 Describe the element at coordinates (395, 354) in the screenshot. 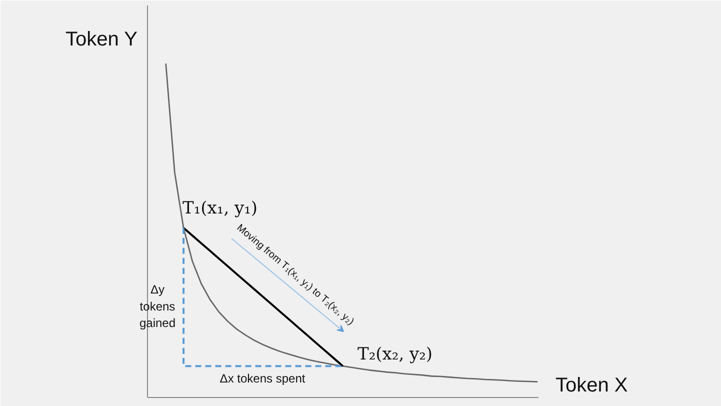

I see `annotation: T₂(x₂, y₂)` at that location.